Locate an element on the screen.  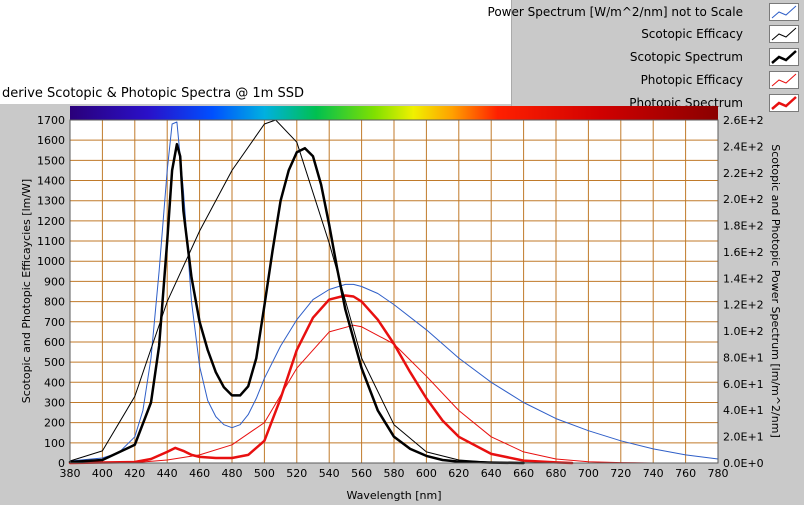
legend-swatch-scotopic-spectrum is located at coordinates (784, 57).